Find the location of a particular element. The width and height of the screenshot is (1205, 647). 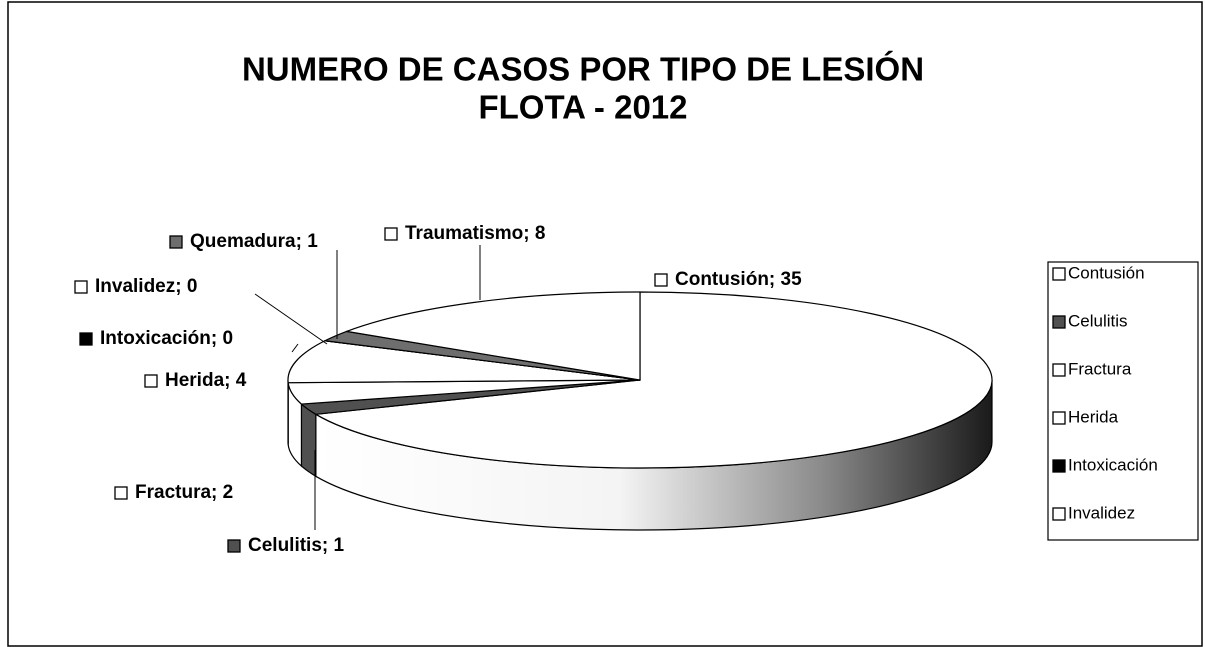

legend-label: Intoxicación is located at coordinates (1113, 464).